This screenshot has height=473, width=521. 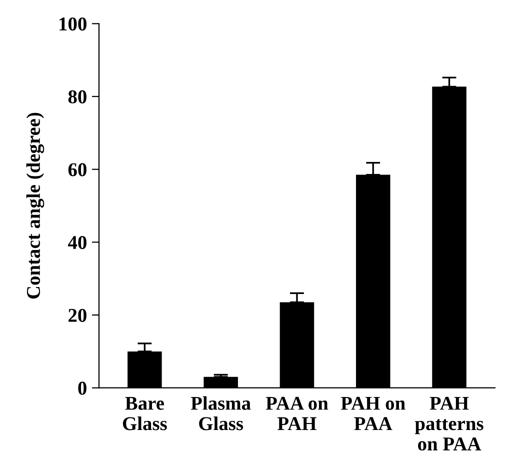 I want to click on x-tick-label: PAH on PAA, so click(x=373, y=413).